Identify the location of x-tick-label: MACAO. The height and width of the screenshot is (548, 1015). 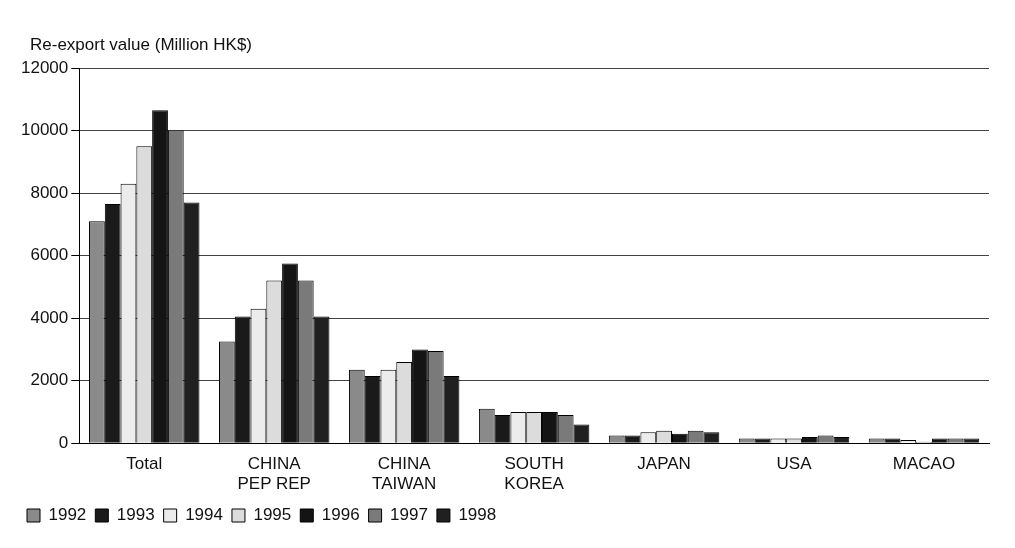
(924, 464).